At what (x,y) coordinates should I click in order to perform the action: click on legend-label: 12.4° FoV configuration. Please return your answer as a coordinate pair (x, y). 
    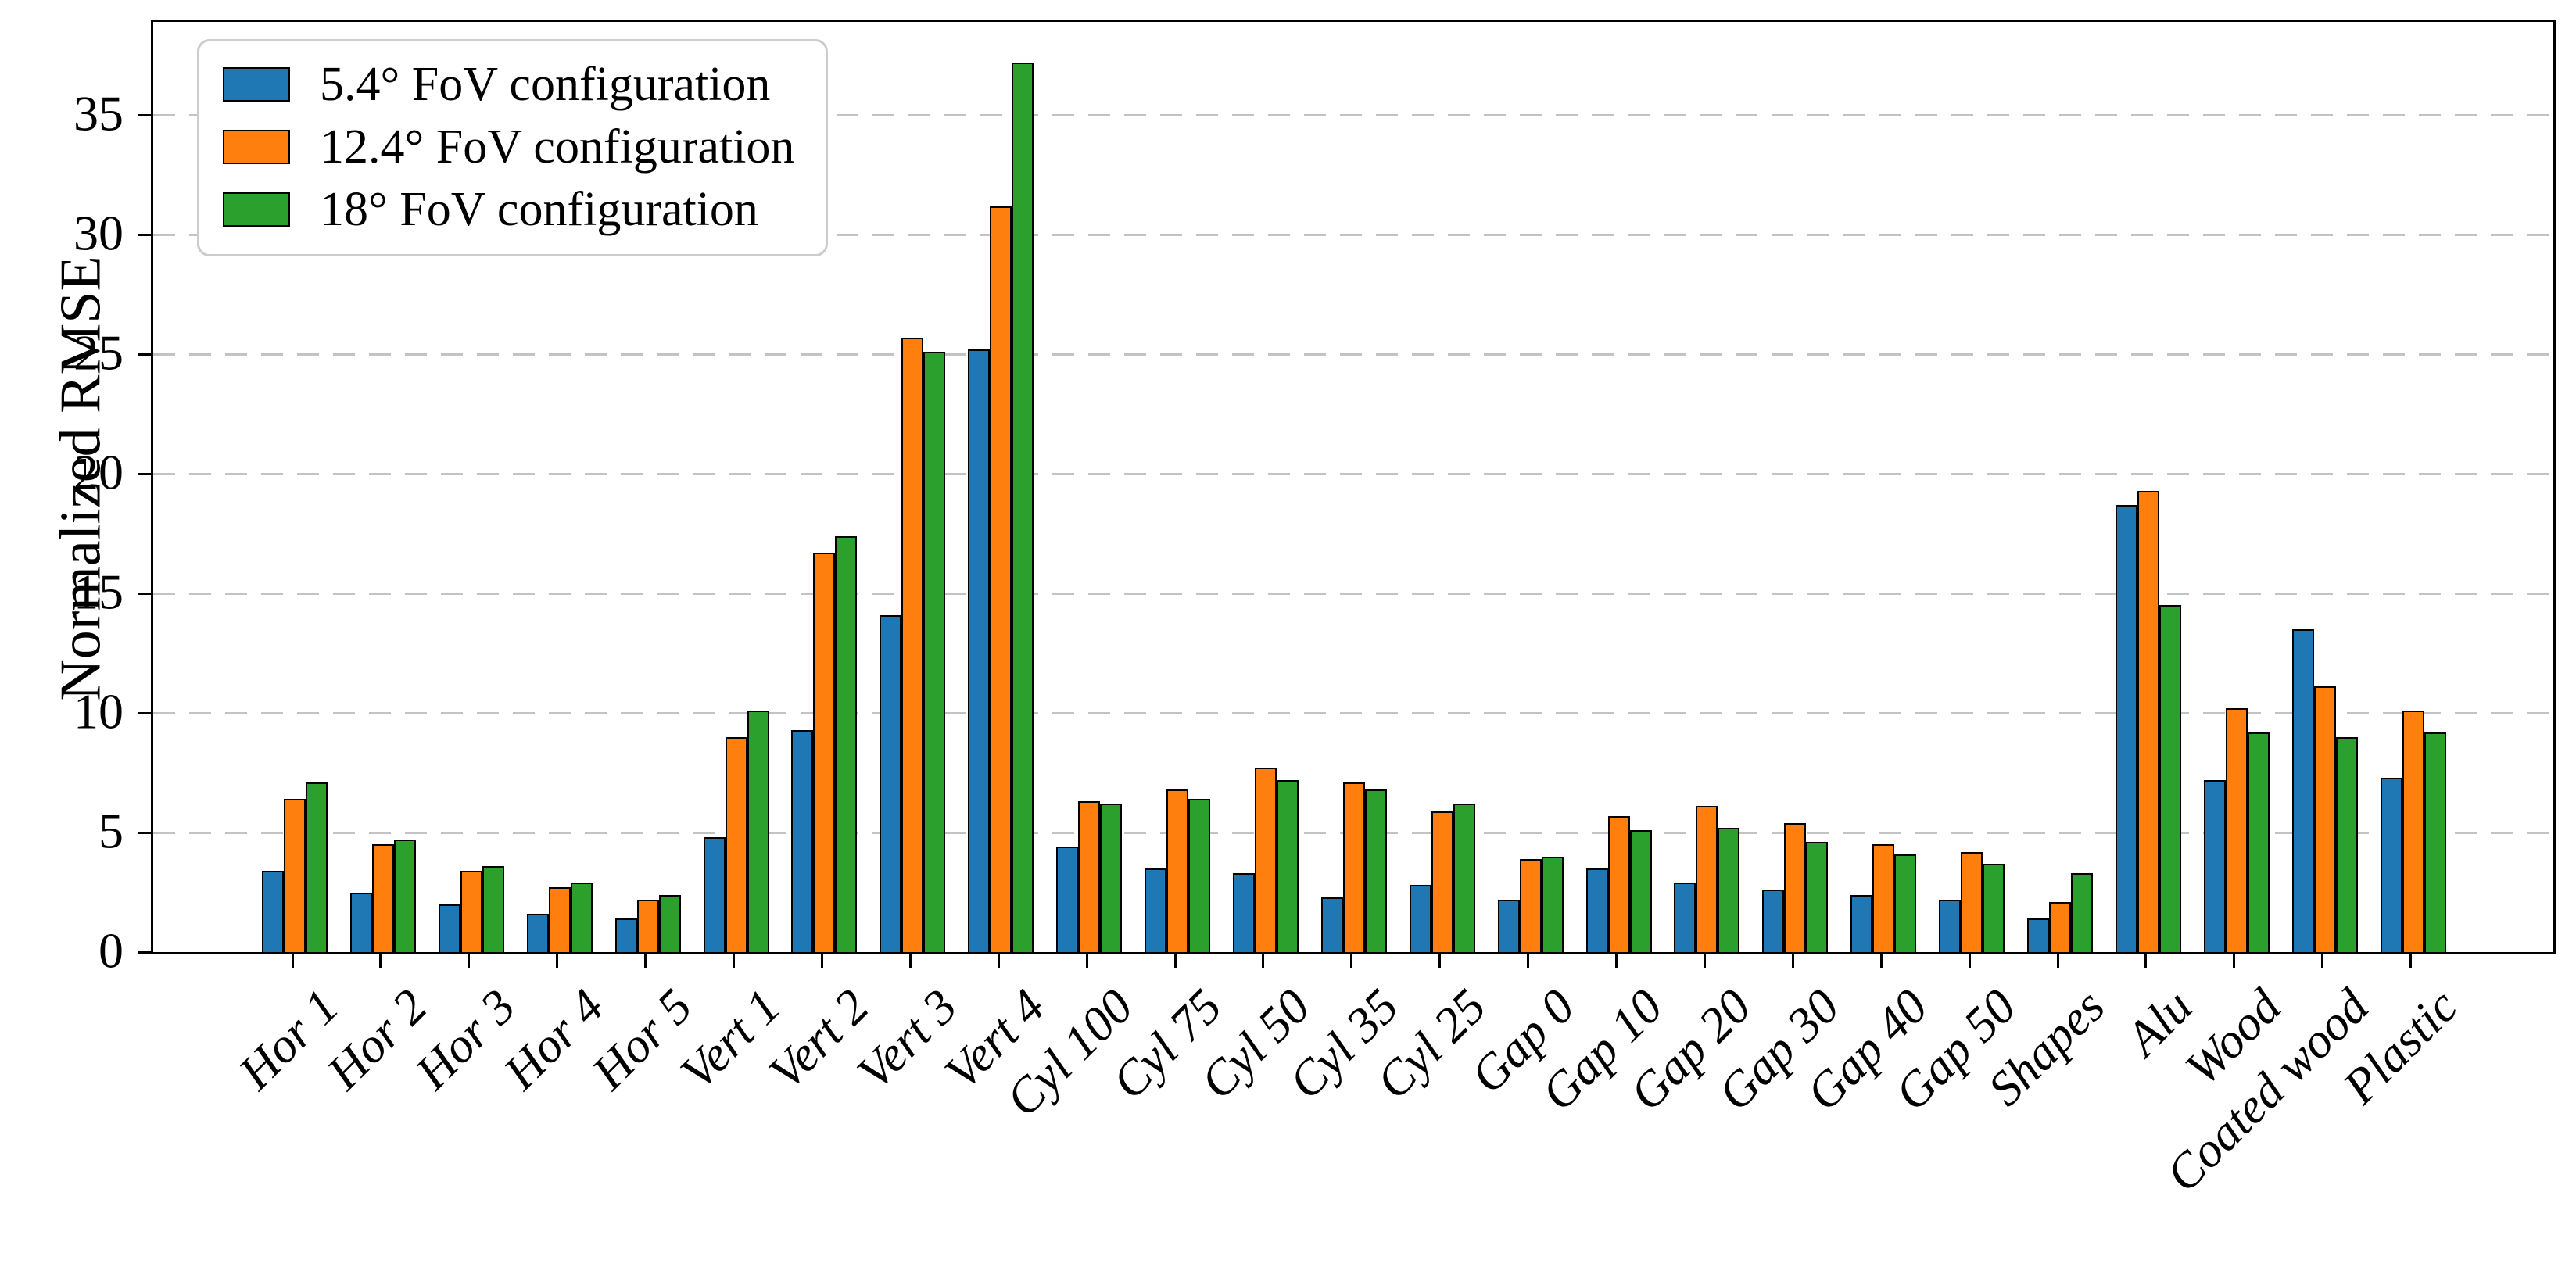
    Looking at the image, I should click on (557, 147).